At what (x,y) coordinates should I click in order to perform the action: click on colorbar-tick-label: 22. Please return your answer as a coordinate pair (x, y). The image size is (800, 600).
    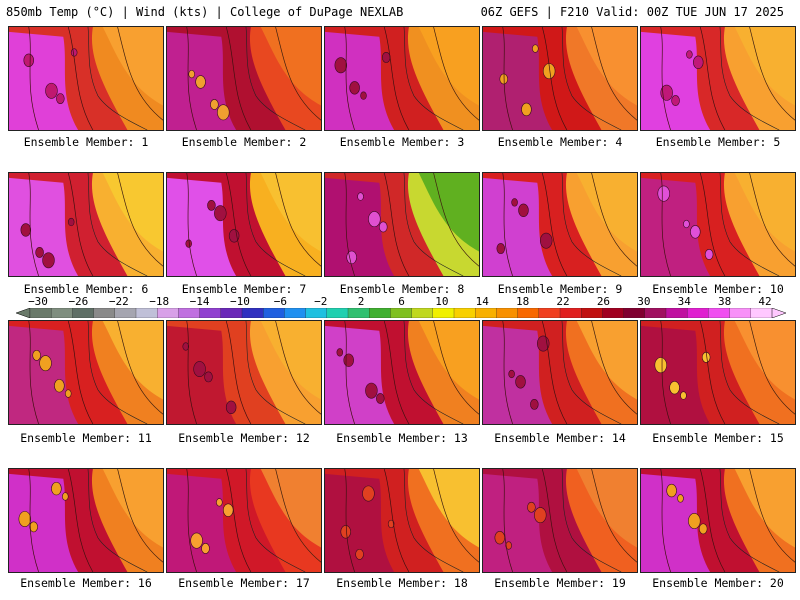
    Looking at the image, I should click on (563, 301).